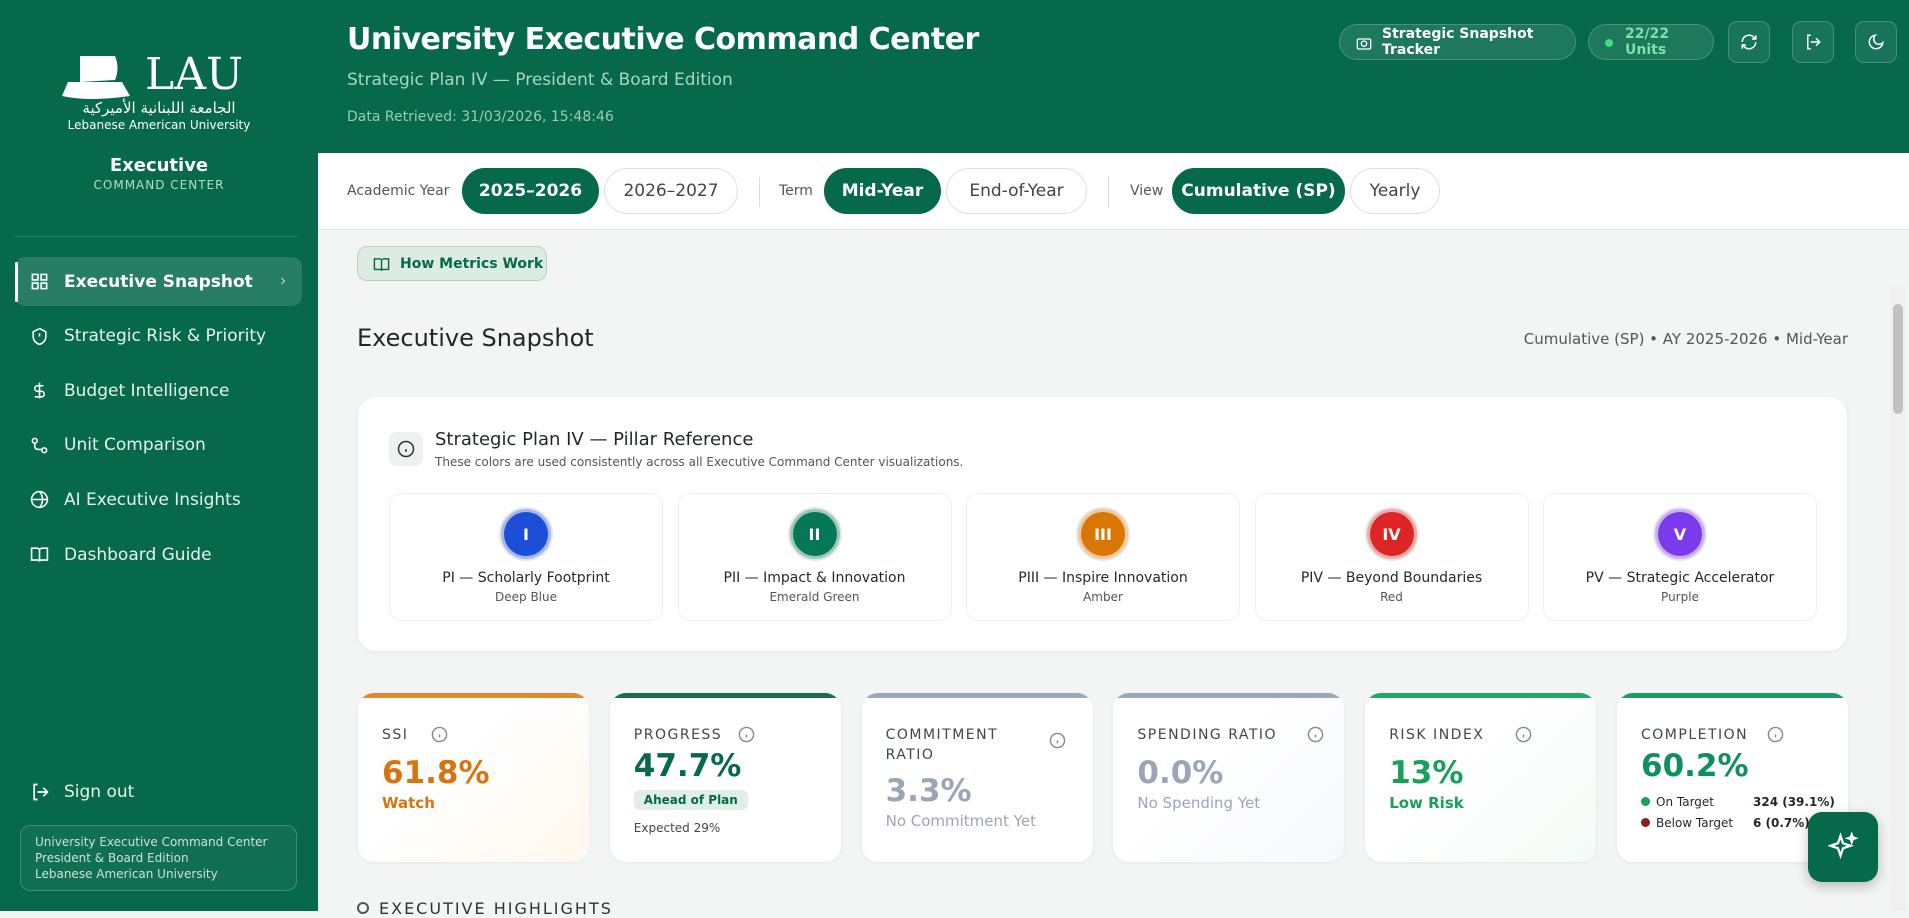 The image size is (1909, 918). I want to click on kpi-value: 47.7%, so click(687, 766).